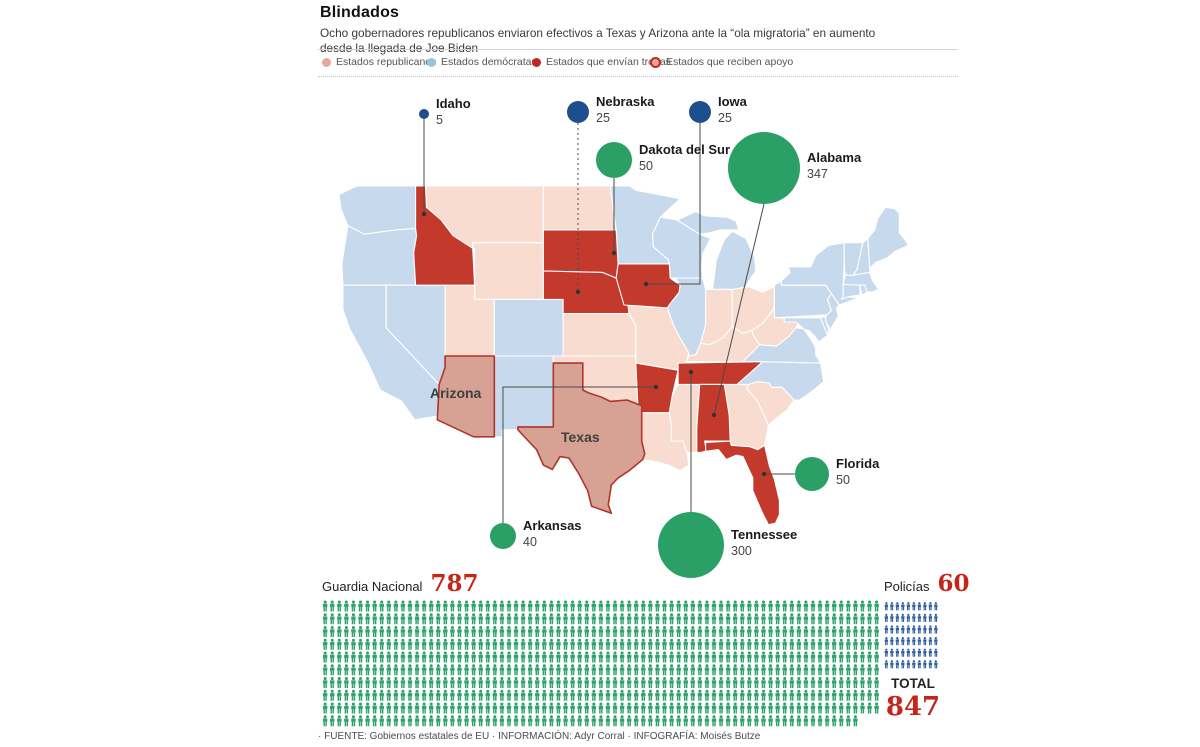 This screenshot has width=1200, height=747. What do you see at coordinates (927, 583) in the screenshot?
I see `policias-header: Policías 60` at bounding box center [927, 583].